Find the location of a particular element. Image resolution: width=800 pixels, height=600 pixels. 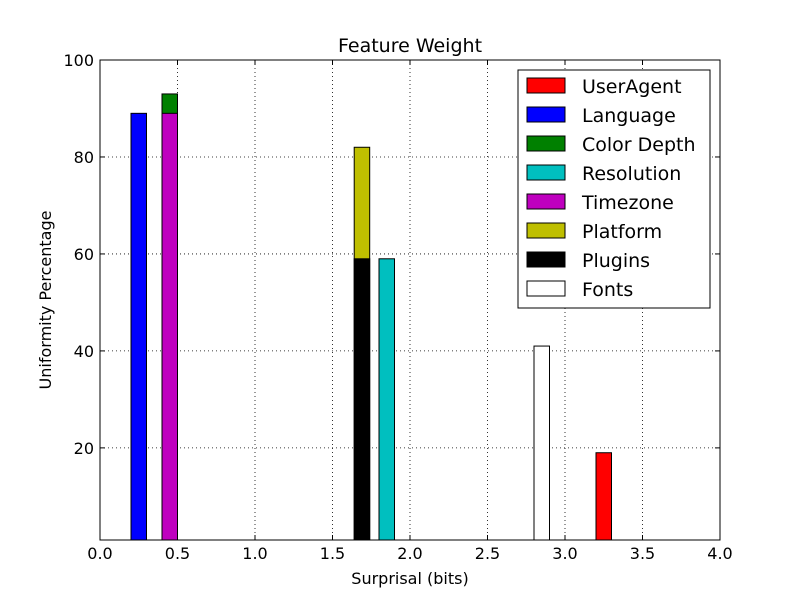

x-tick-label: 1.5 is located at coordinates (332, 553).